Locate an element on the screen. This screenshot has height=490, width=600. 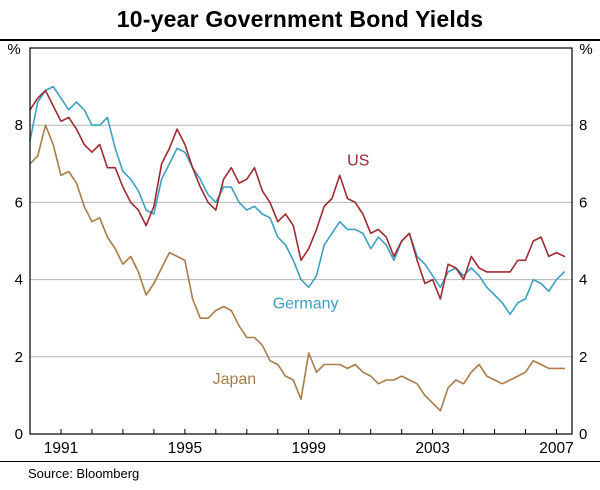
y-tick-label-left-4: 4 is located at coordinates (19, 280).